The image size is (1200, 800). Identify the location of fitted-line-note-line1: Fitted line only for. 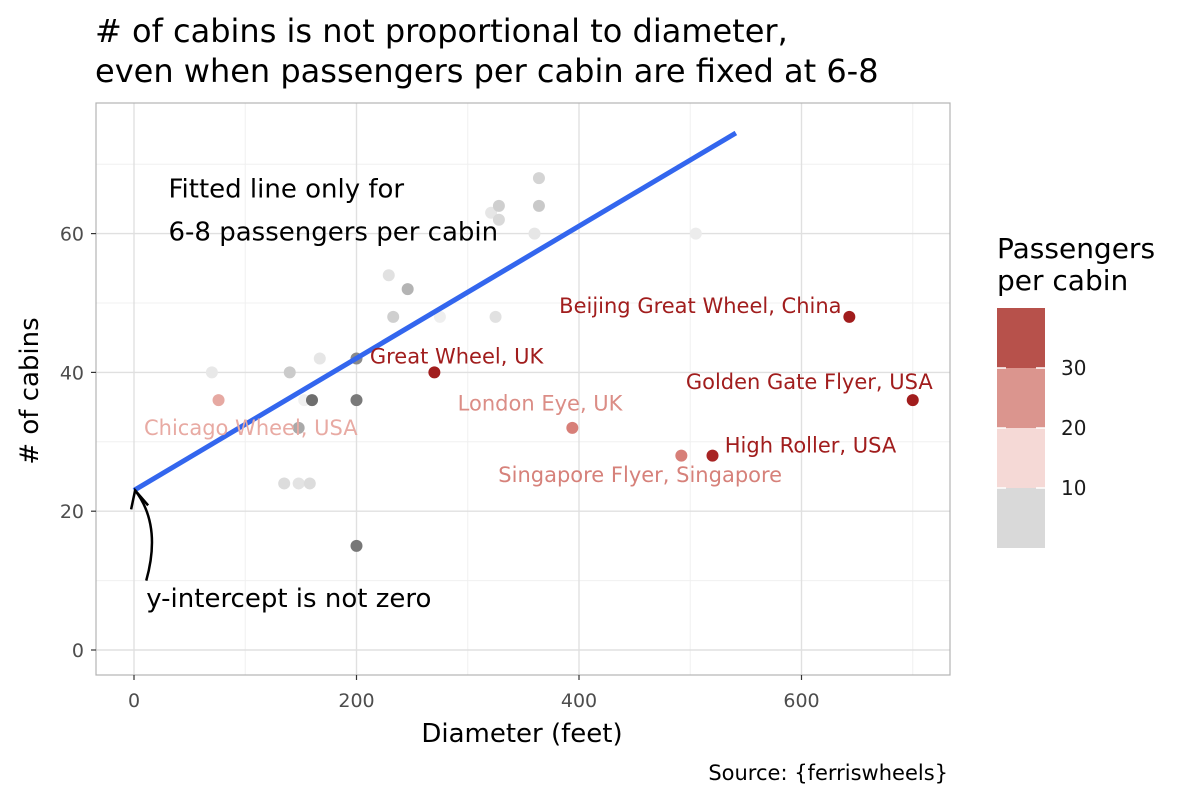
(286, 189).